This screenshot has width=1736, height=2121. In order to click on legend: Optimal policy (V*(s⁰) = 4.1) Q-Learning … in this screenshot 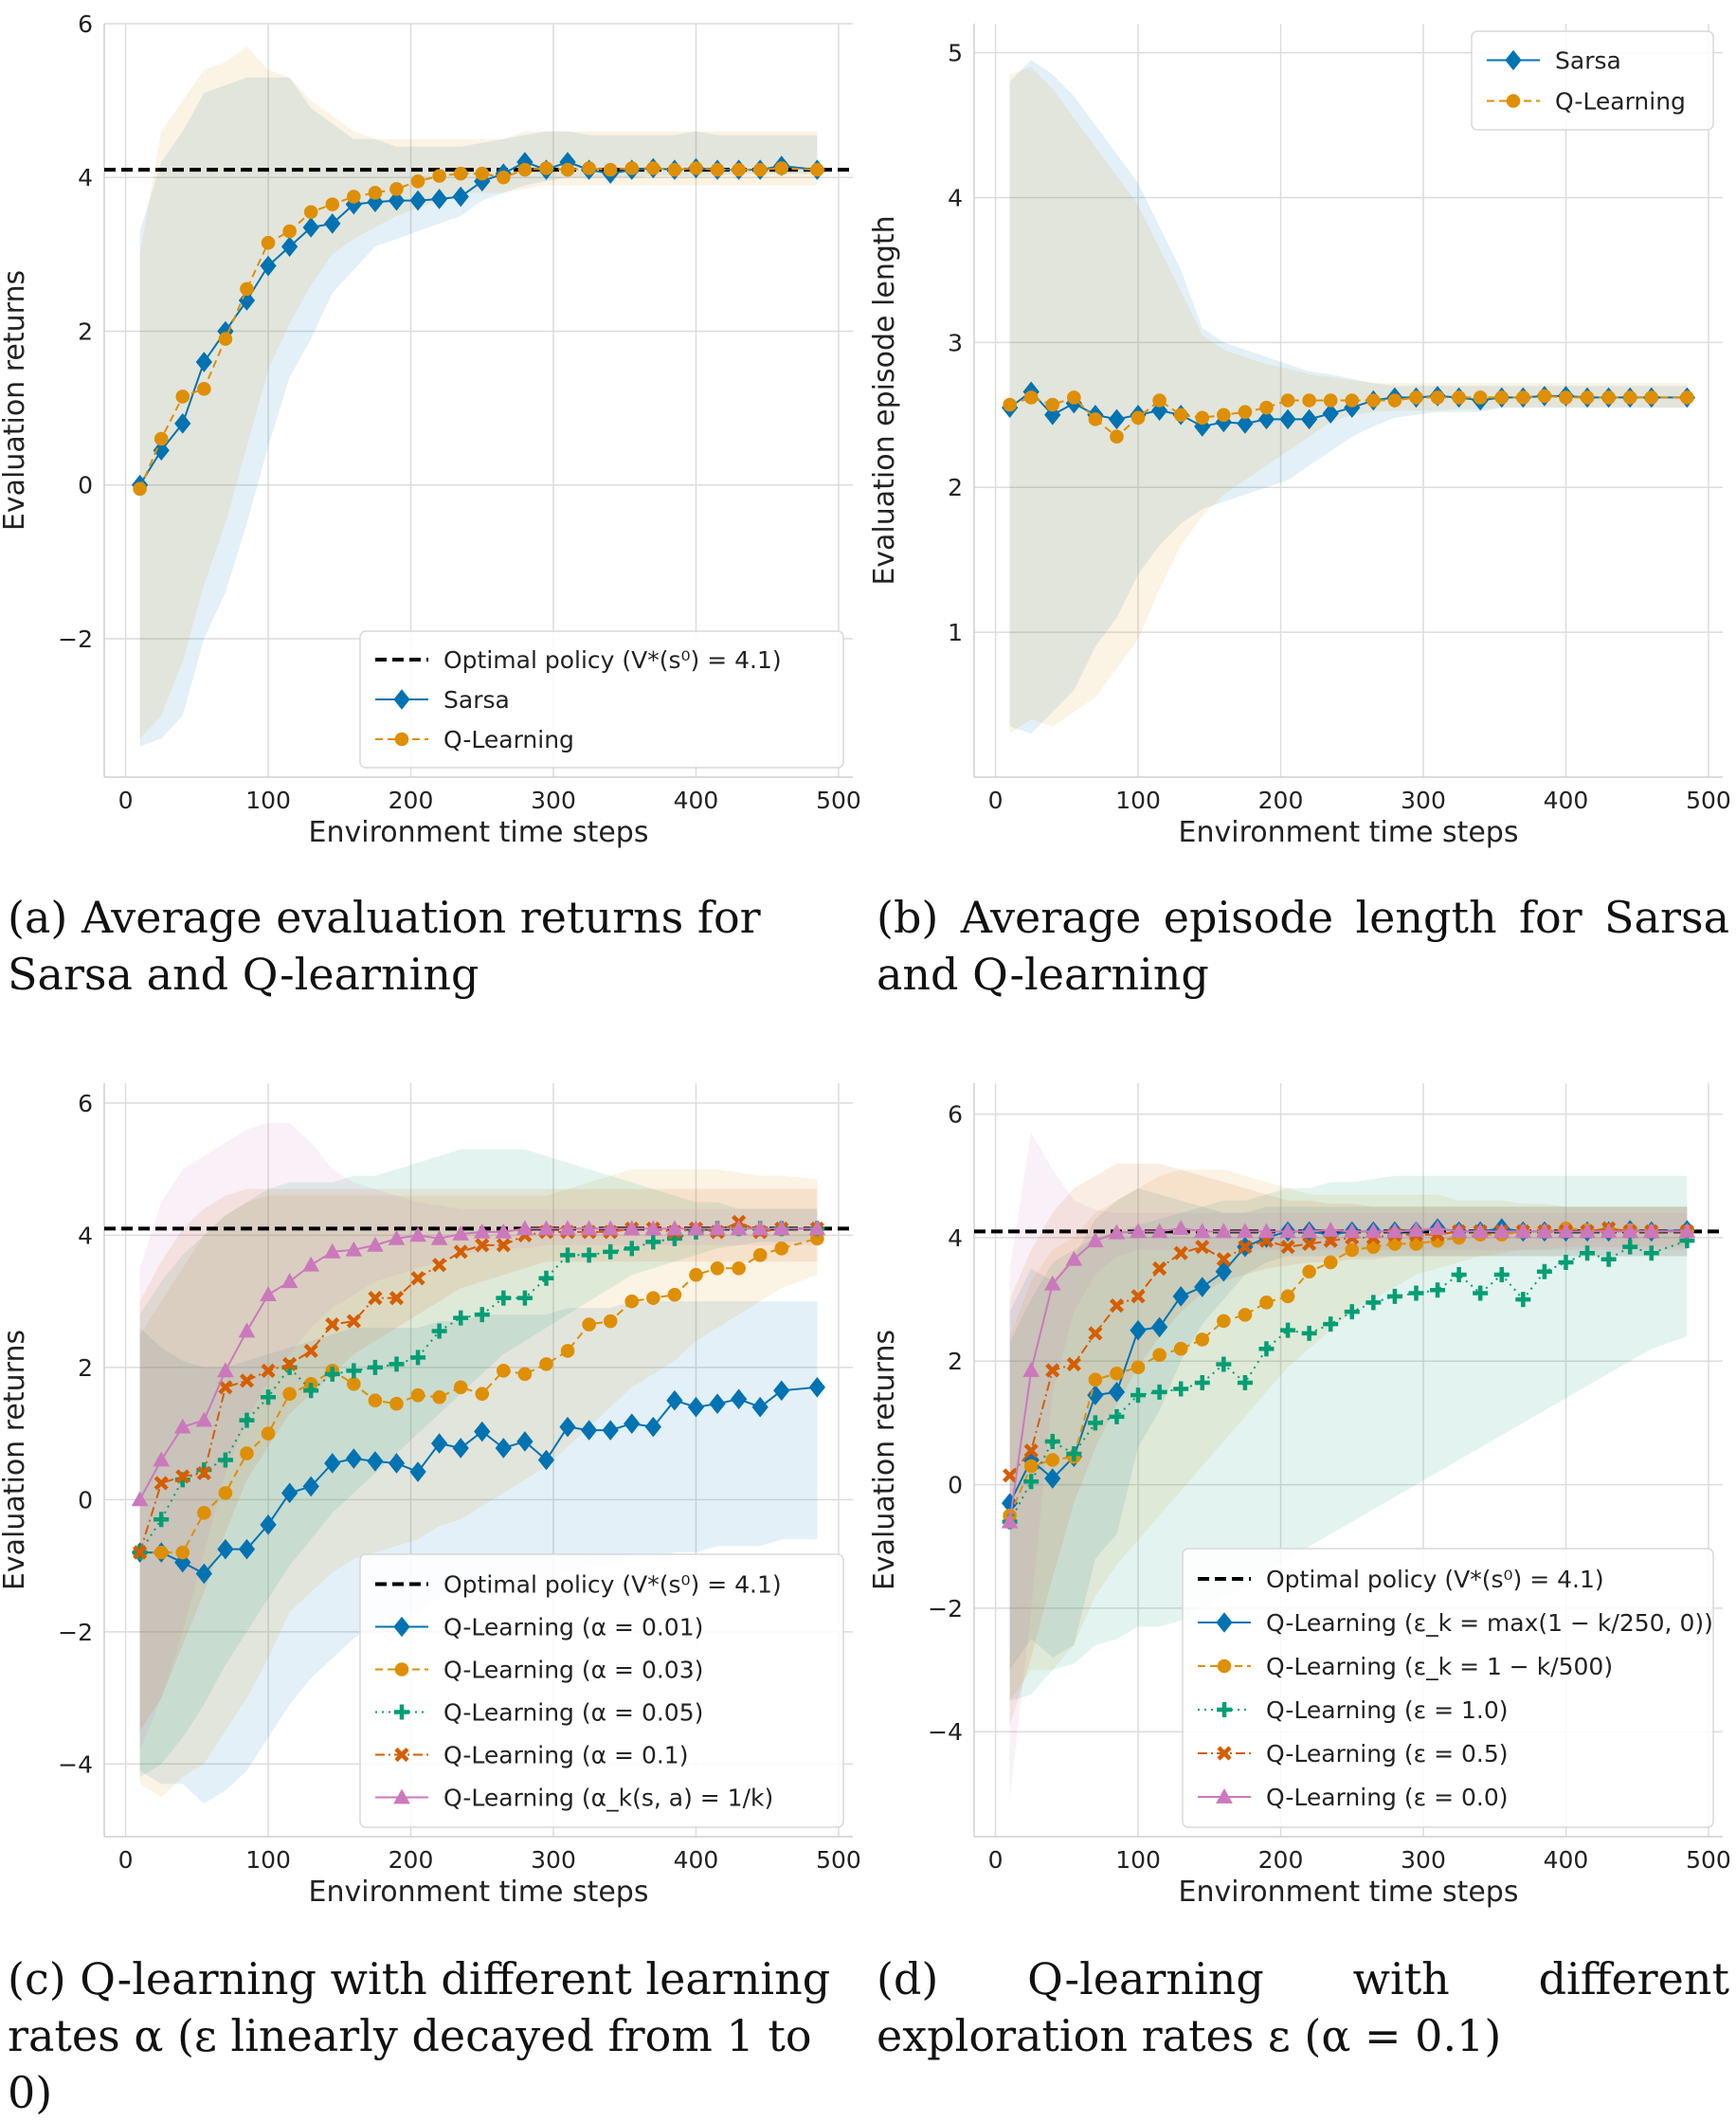, I will do `click(1448, 1688)`.